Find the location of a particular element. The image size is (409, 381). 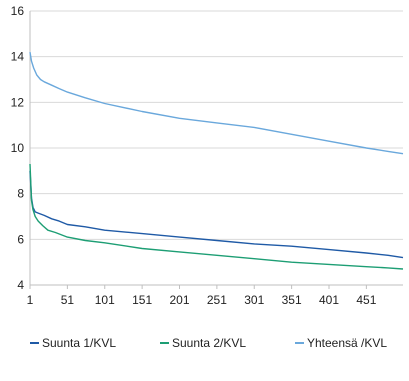

x-tick-label: 151 is located at coordinates (142, 300).